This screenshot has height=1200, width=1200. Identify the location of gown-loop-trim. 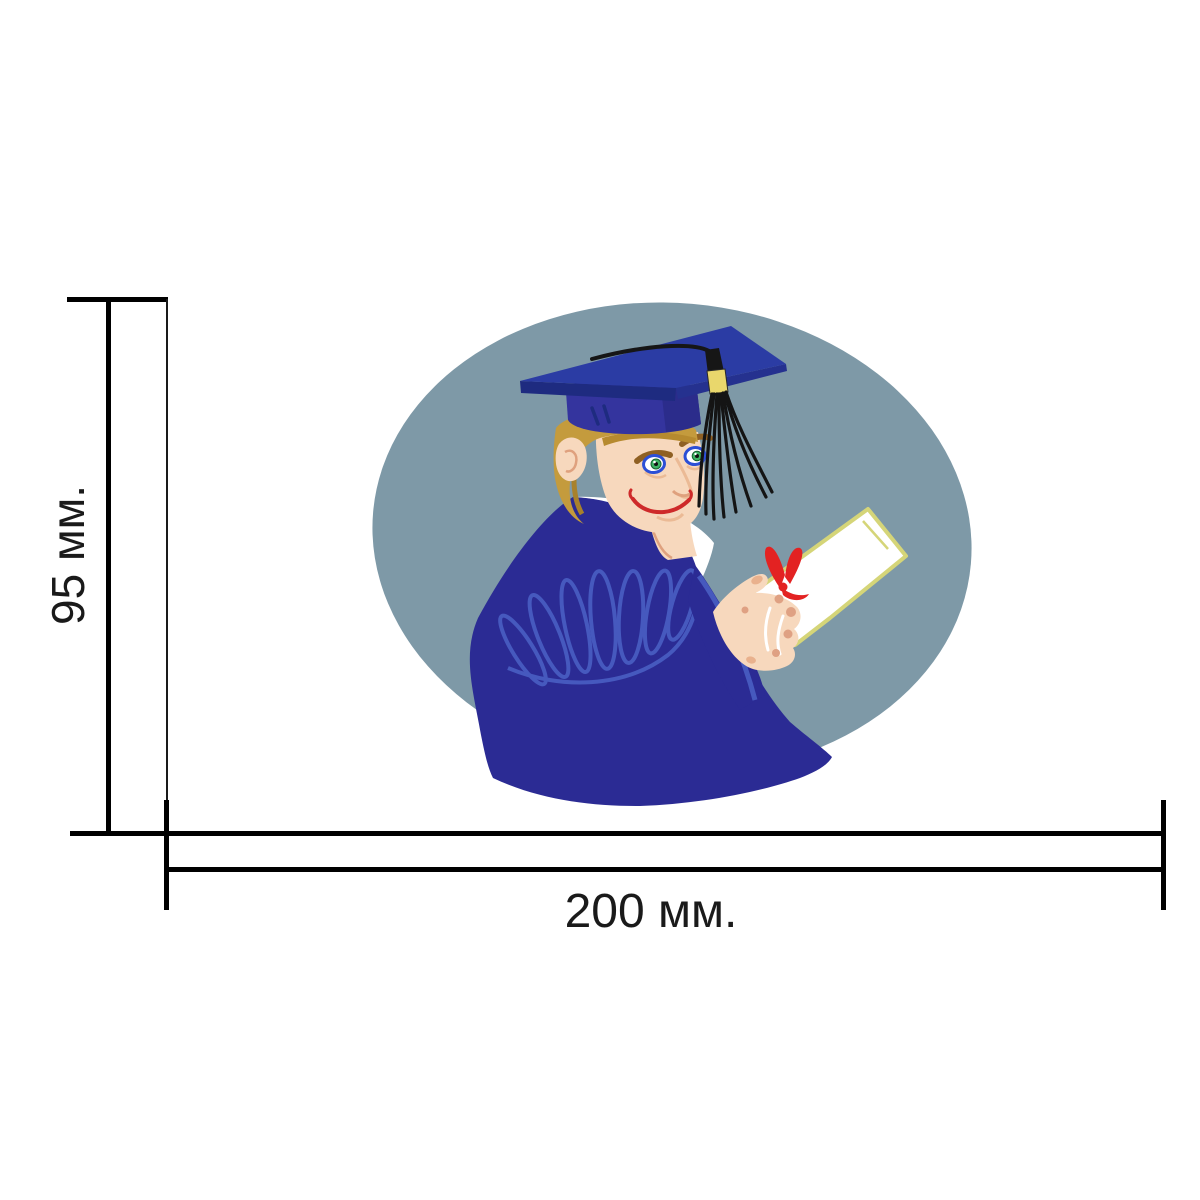
(599, 627).